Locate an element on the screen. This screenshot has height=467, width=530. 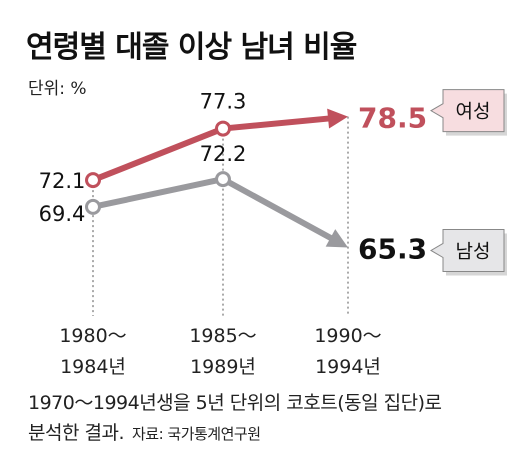
chart-title: 연령별 대졸 이상 남녀 비율 is located at coordinates (191, 47).